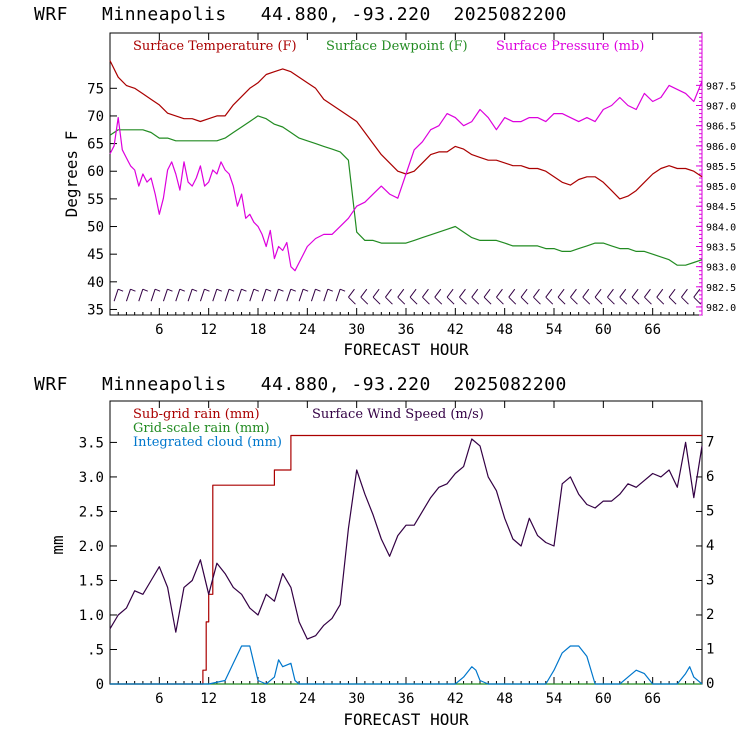  I want to click on y-tick-label-left: 55, so click(95, 200).